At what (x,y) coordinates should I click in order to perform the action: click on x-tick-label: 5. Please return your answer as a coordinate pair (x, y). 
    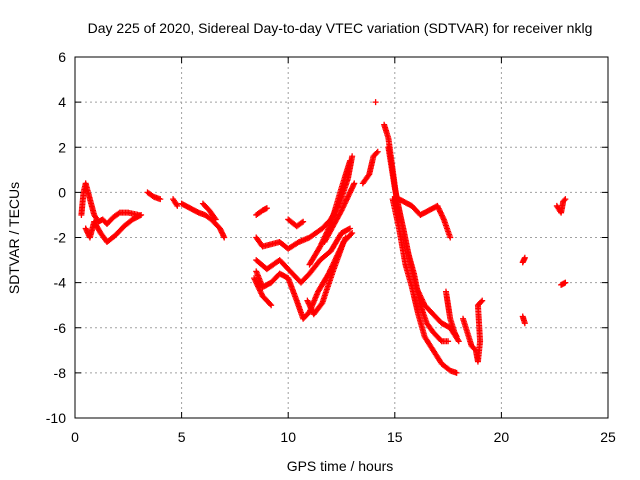
    Looking at the image, I should click on (182, 437).